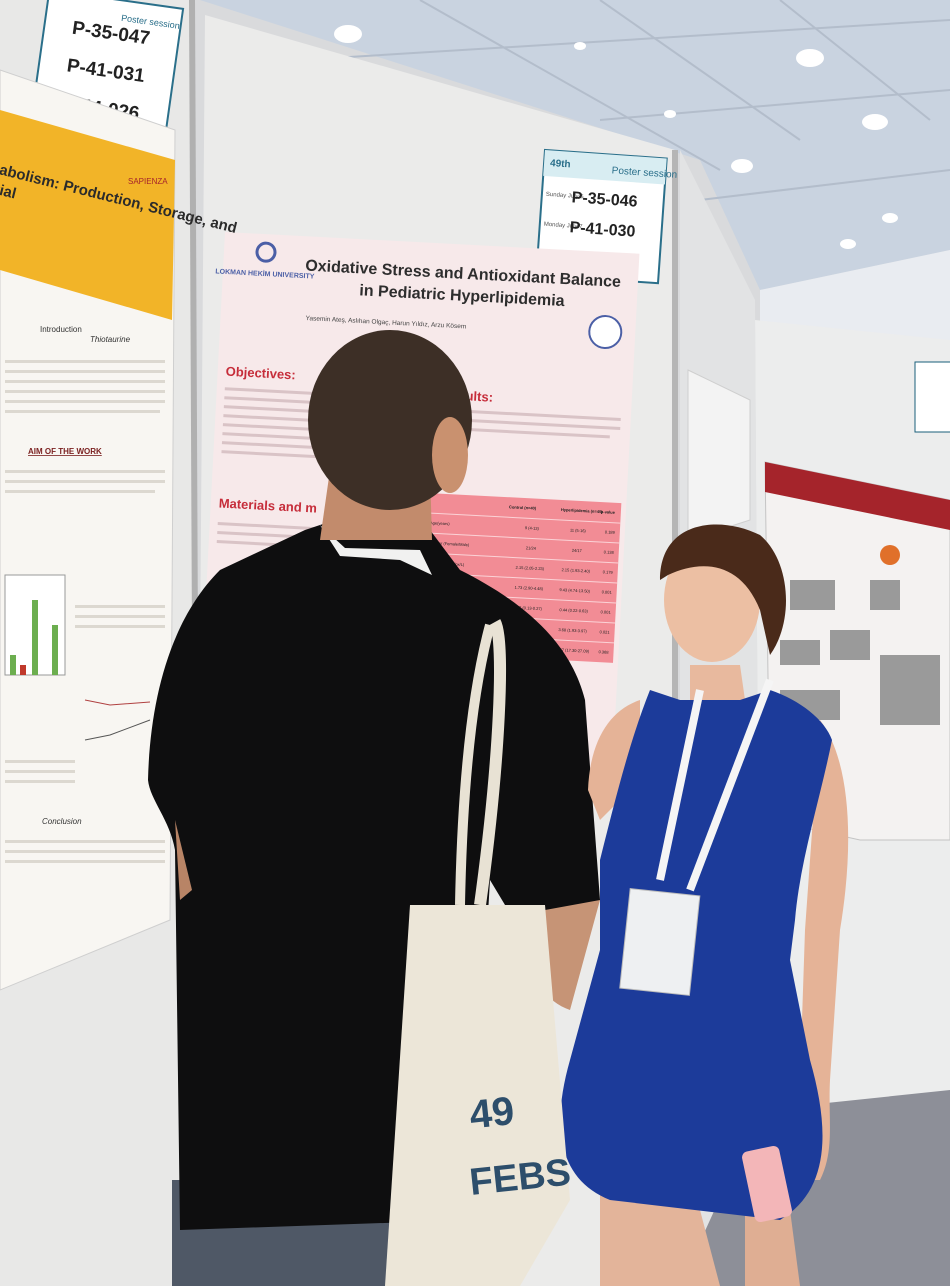 The image size is (950, 1286). Describe the element at coordinates (565, 196) in the screenshot. I see `session-day: Sunday July 6` at that location.